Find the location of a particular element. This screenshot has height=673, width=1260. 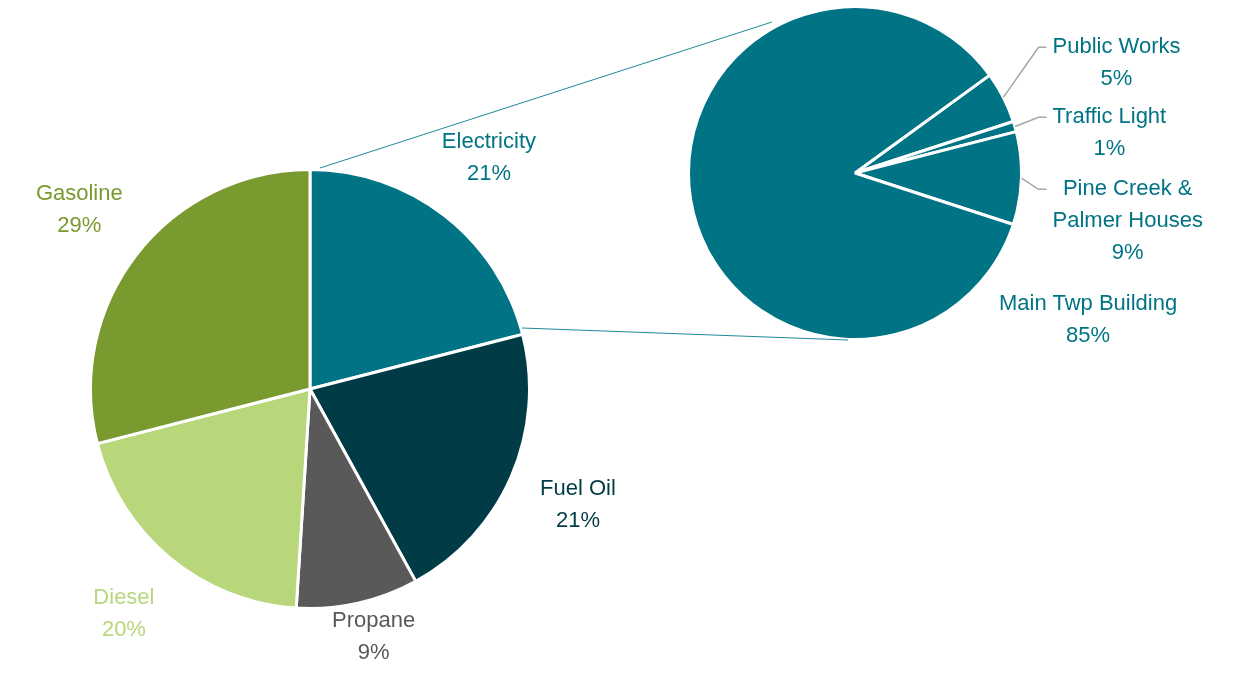

slice-label: Electricity is located at coordinates (488, 141).